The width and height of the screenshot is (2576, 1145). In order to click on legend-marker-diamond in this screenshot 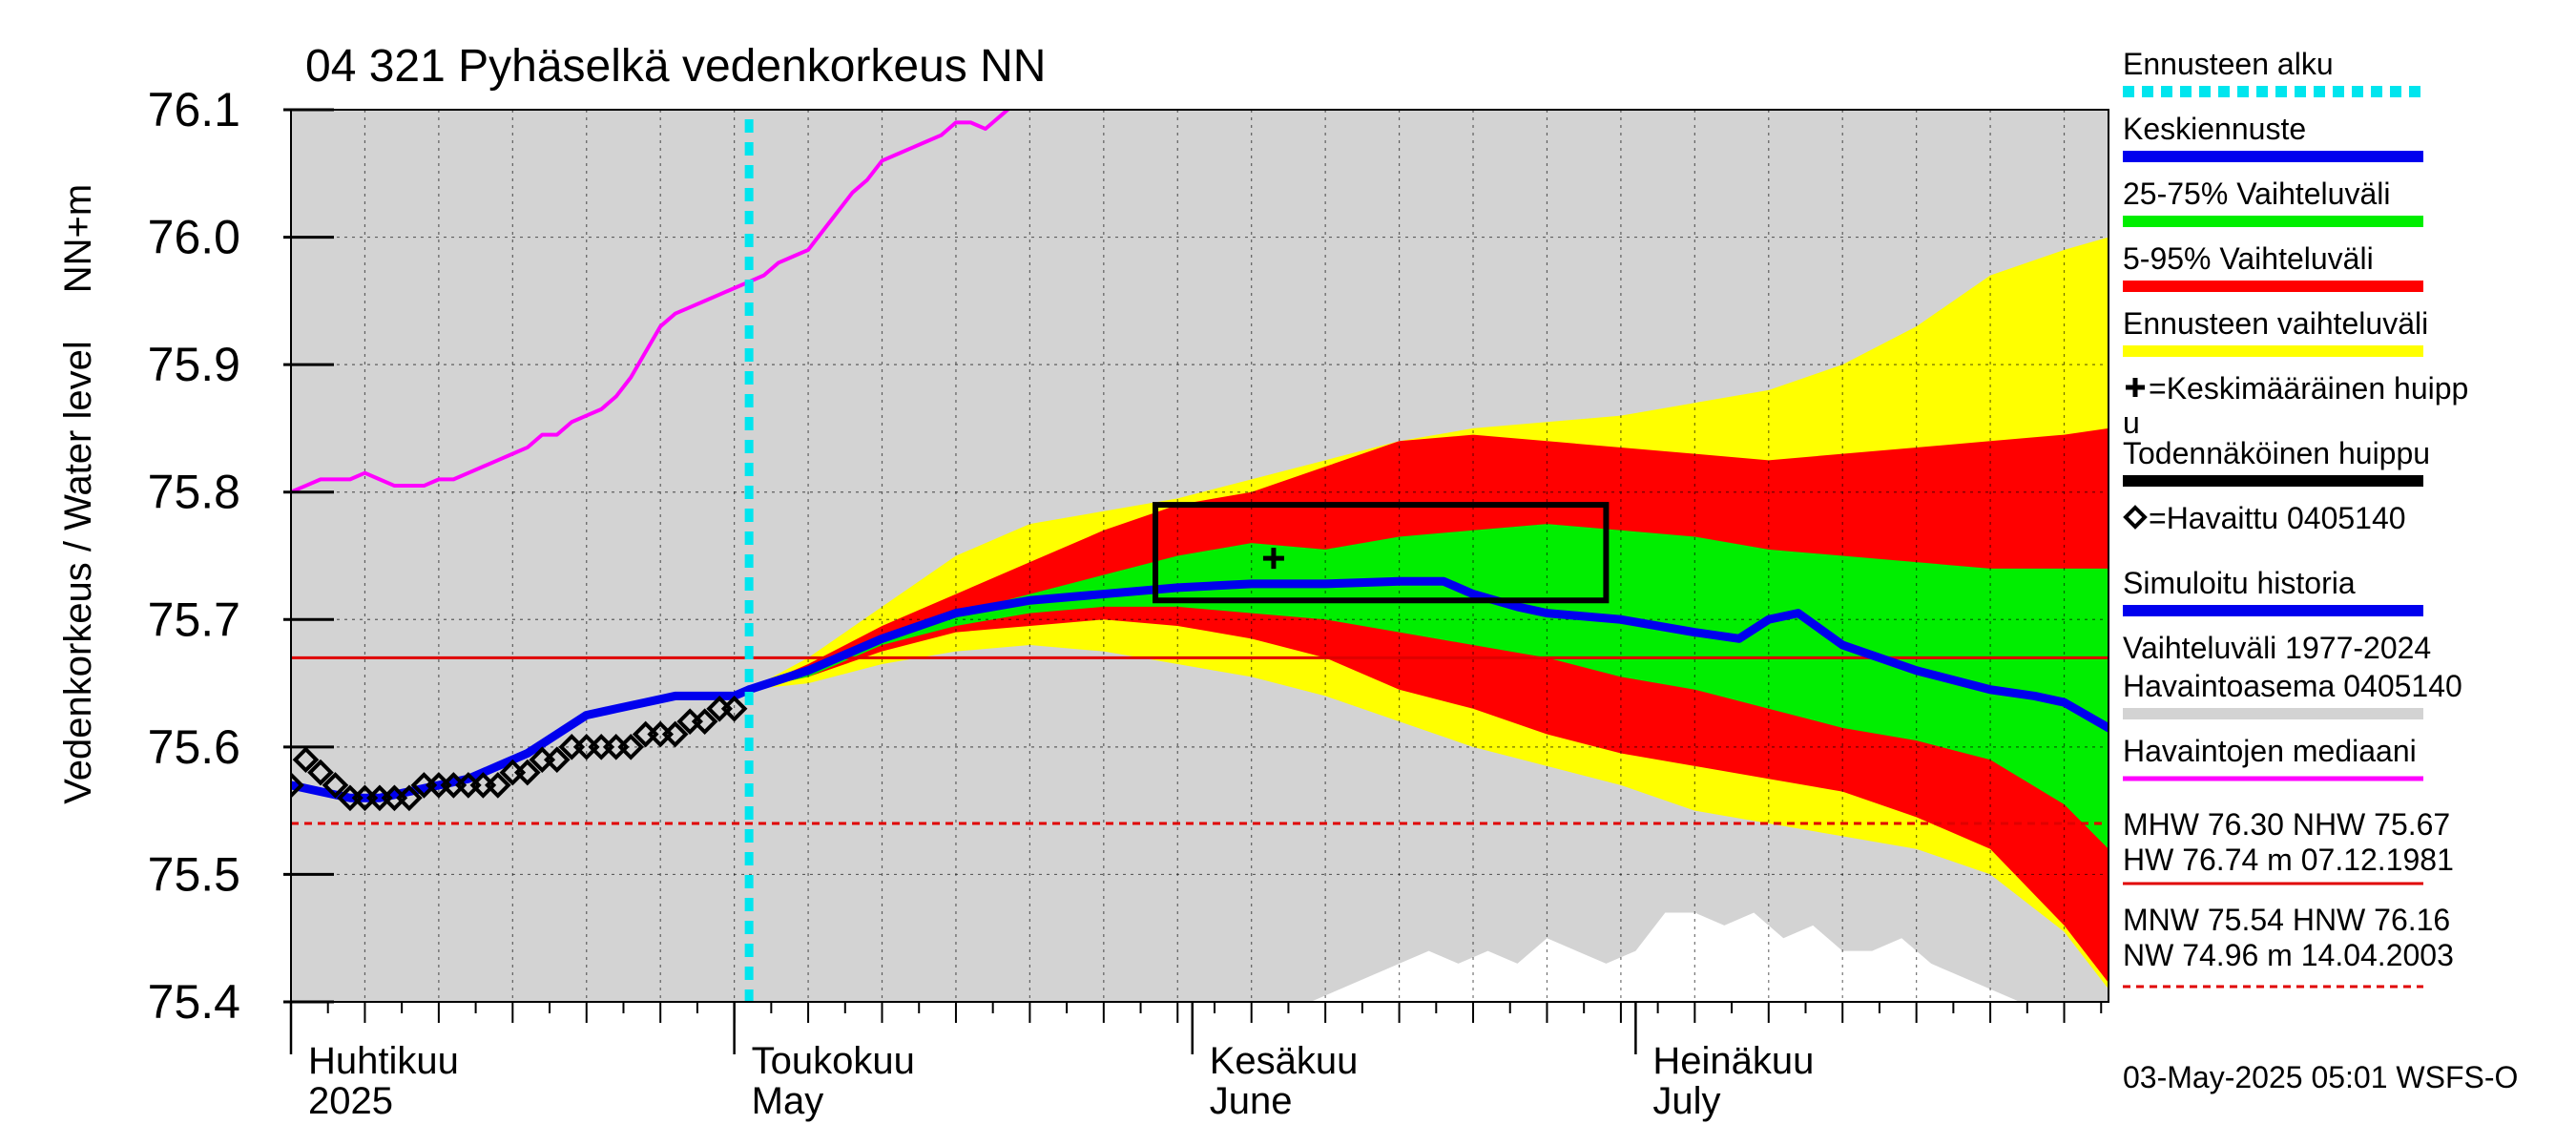, I will do `click(2135, 518)`.